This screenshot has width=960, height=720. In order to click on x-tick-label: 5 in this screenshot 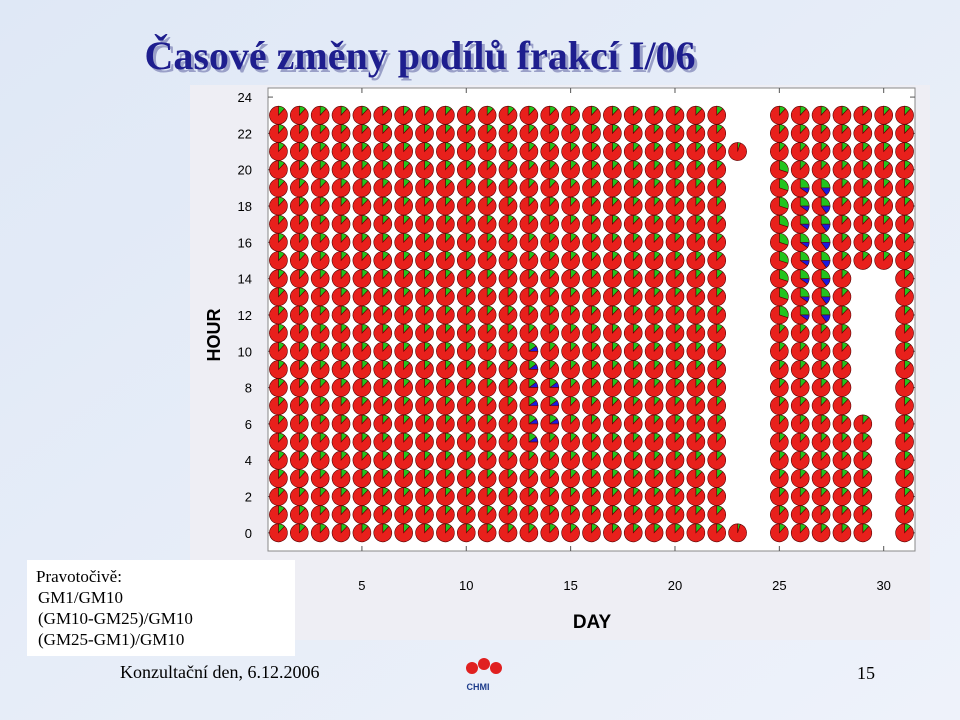, I will do `click(361, 585)`.